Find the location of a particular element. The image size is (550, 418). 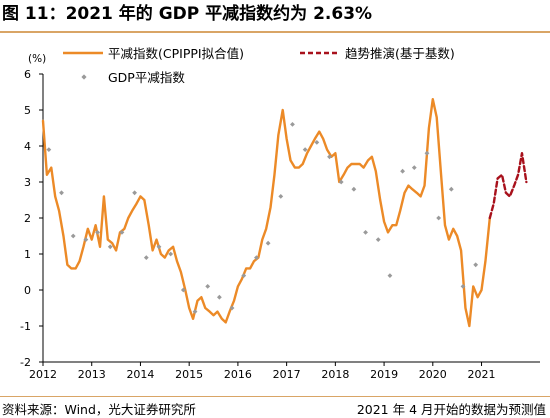

legend-gdp-label: GDP平减指数 is located at coordinates (146, 77).